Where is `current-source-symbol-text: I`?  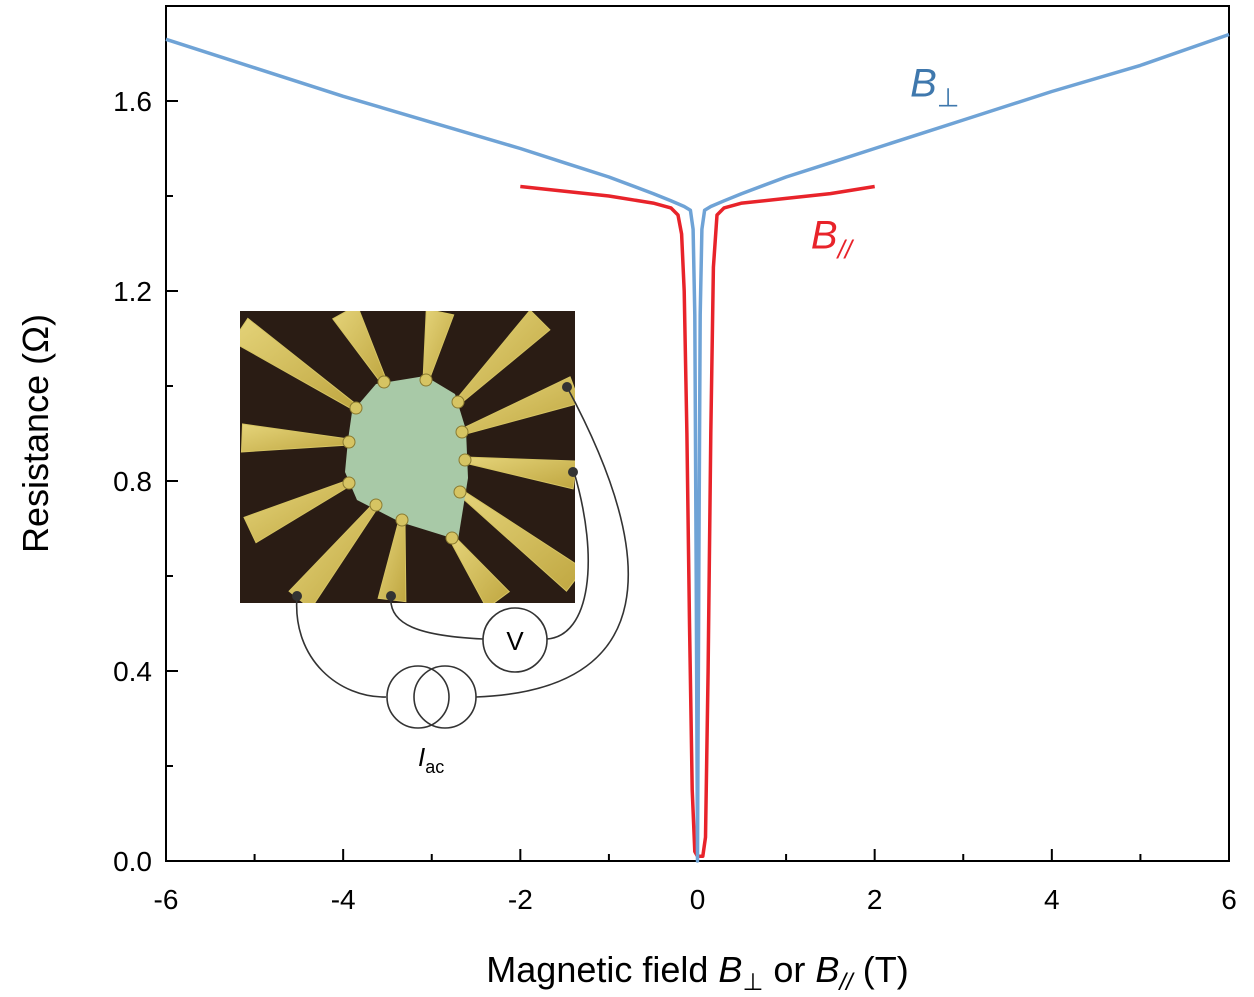
current-source-symbol-text: I is located at coordinates (421, 757).